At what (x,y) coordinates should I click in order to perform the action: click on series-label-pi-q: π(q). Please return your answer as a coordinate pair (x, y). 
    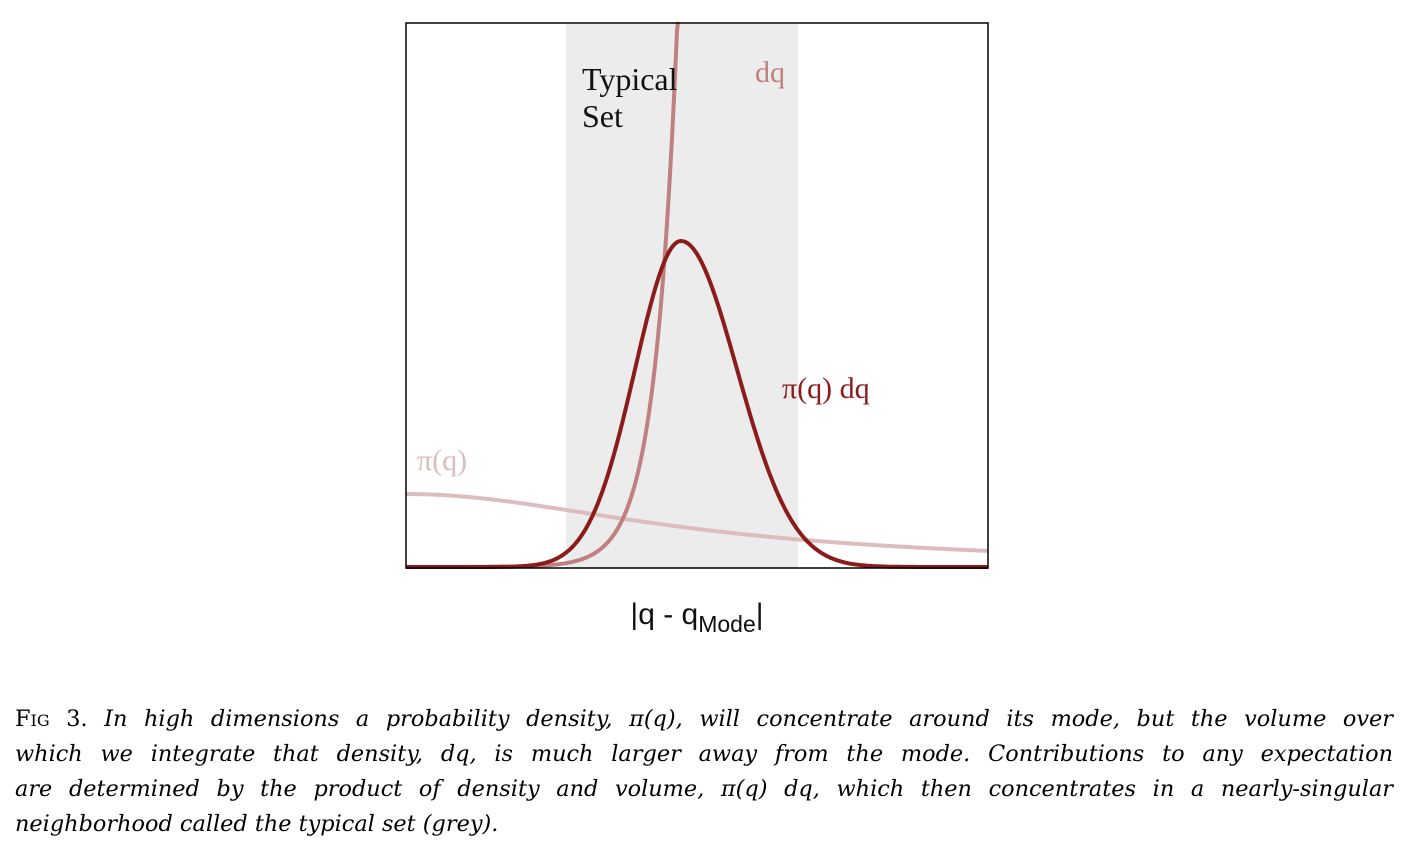
    Looking at the image, I should click on (442, 460).